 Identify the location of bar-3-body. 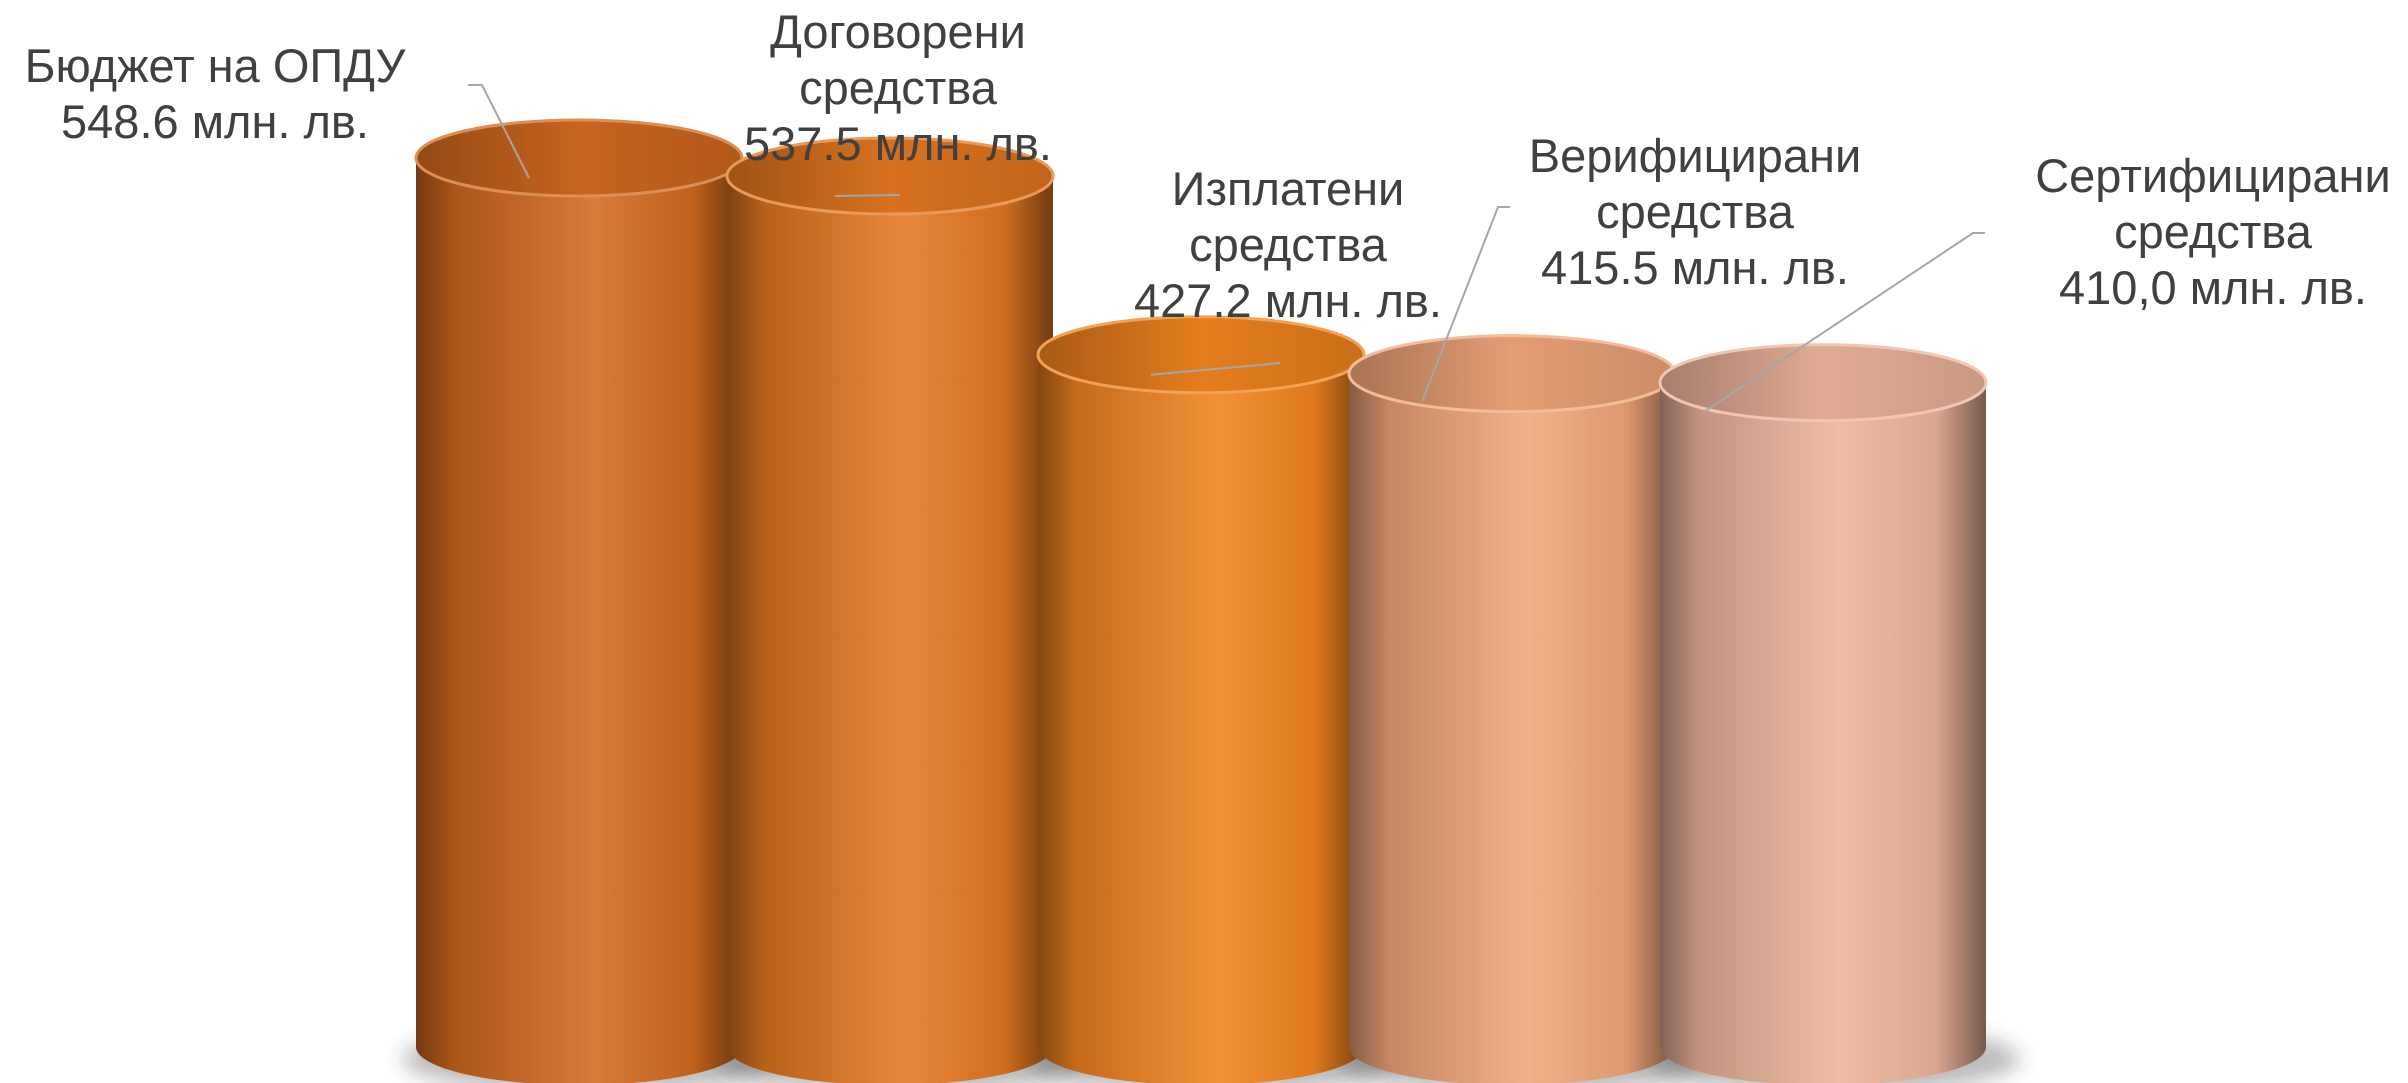
(1201, 718).